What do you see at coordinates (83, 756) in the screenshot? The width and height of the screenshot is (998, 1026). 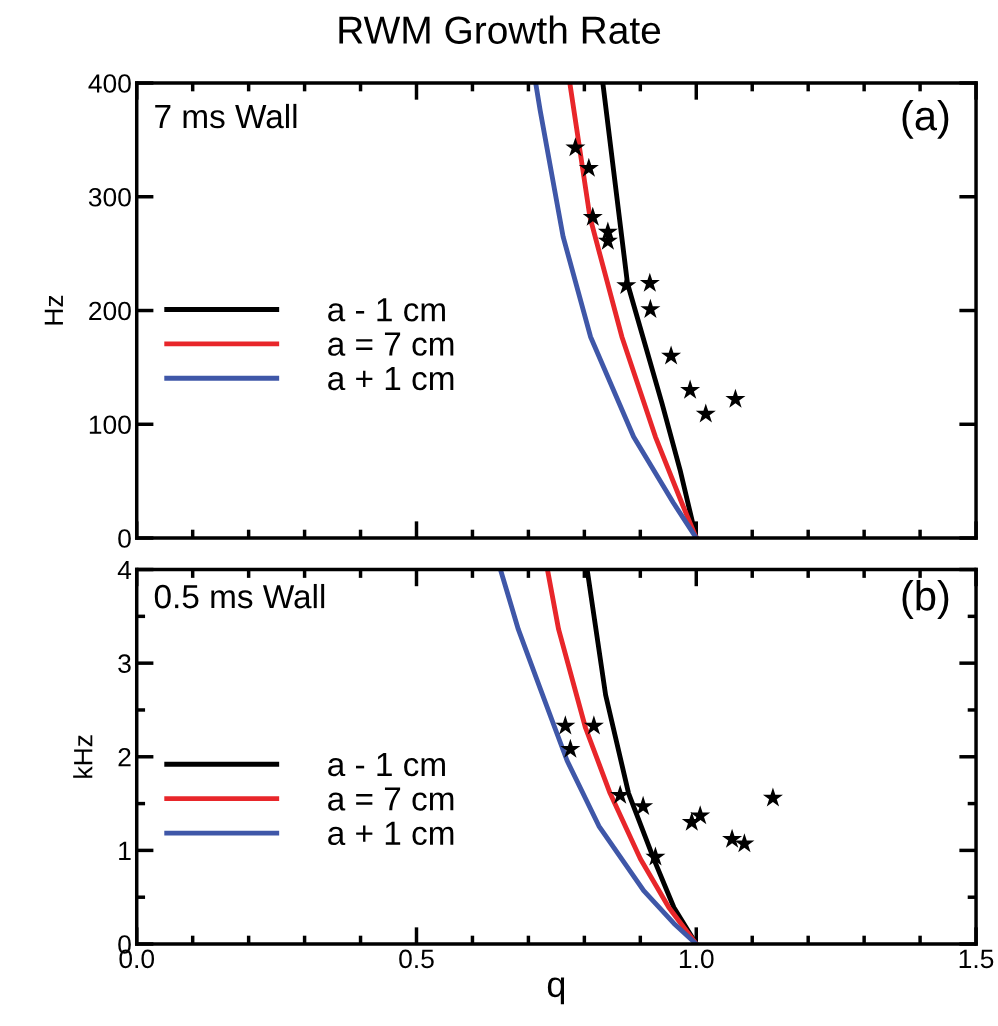 I see `y-axis-title: kHz` at bounding box center [83, 756].